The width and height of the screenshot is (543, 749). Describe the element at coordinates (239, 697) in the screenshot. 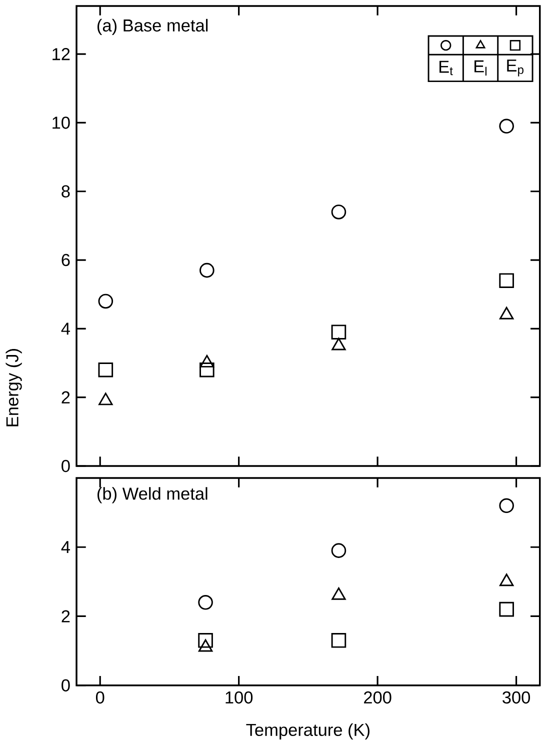

I see `x-tick-label: 100` at that location.